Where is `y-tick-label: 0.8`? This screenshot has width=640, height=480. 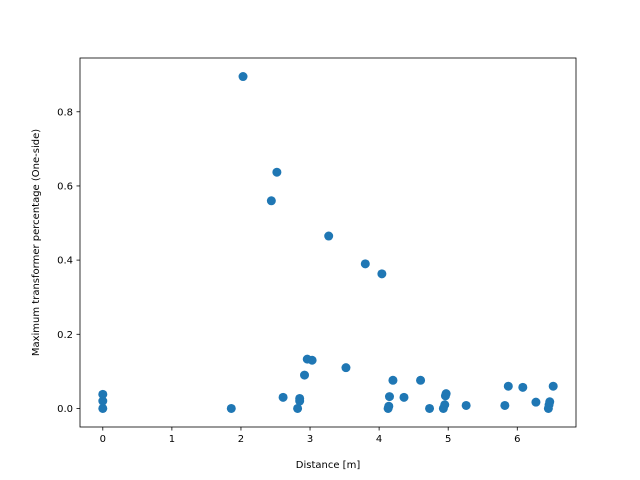
y-tick-label: 0.8 is located at coordinates (65, 112).